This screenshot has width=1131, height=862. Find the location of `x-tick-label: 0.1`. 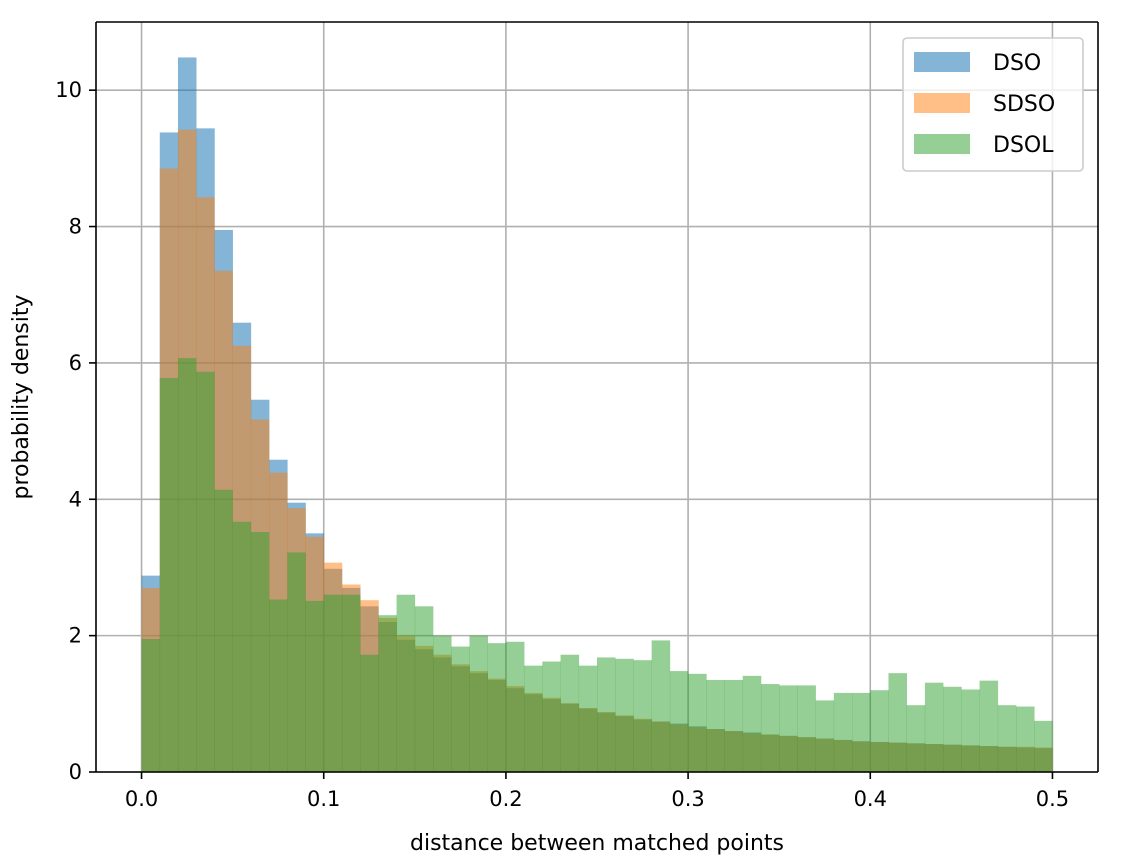

x-tick-label: 0.1 is located at coordinates (323, 799).